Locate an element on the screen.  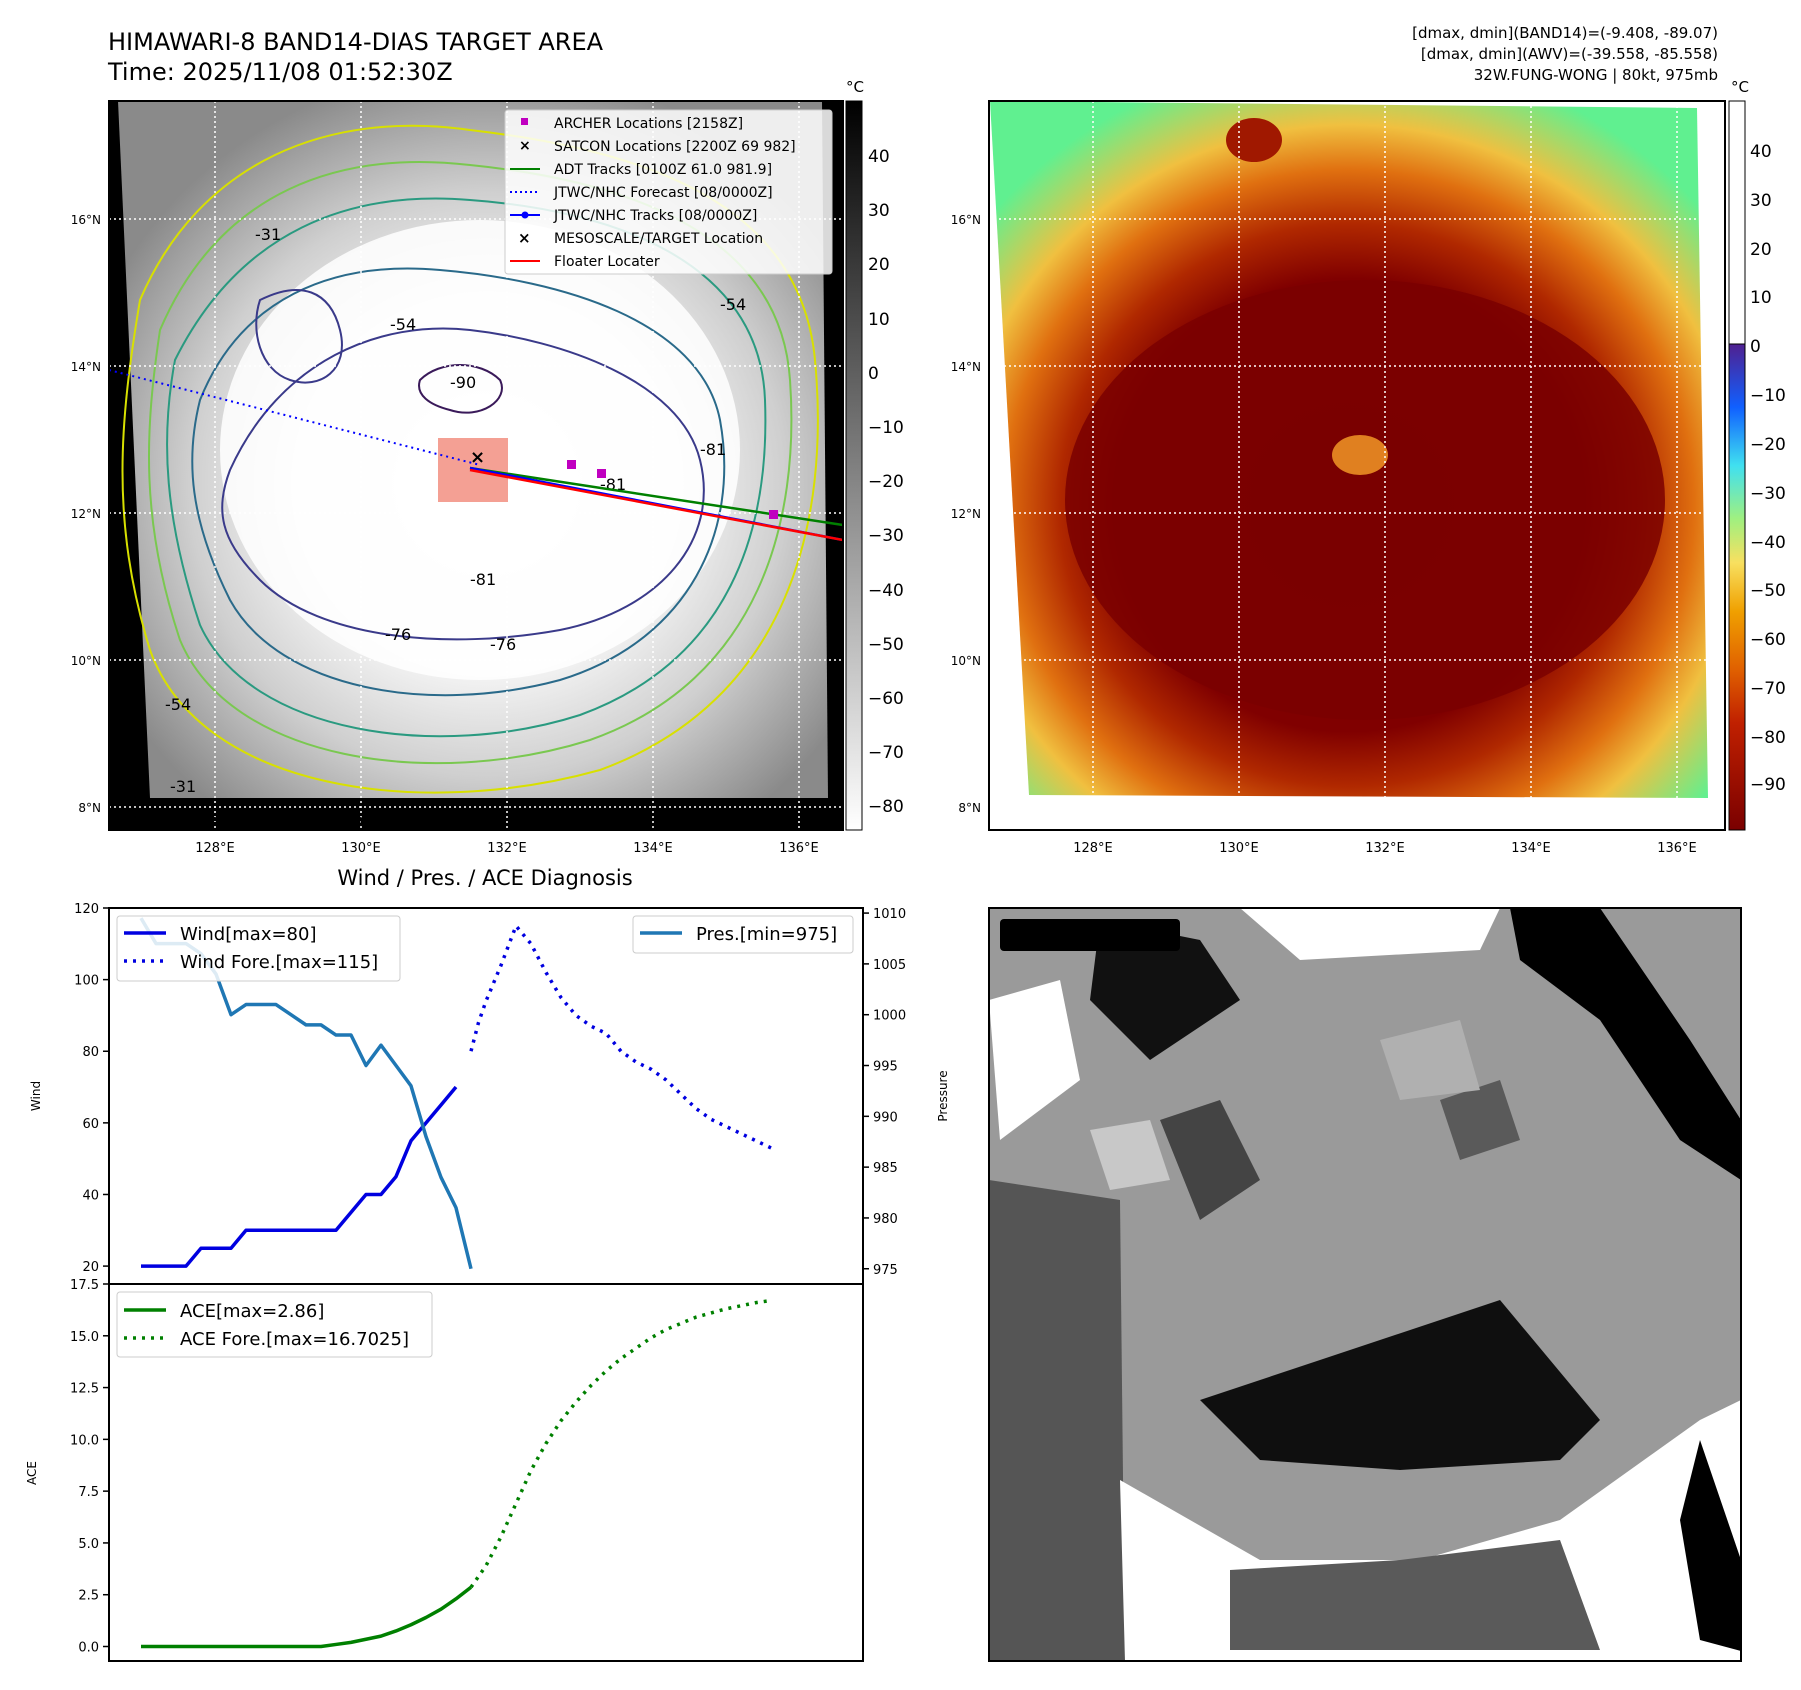
wind-line is located at coordinates (299, 1176).